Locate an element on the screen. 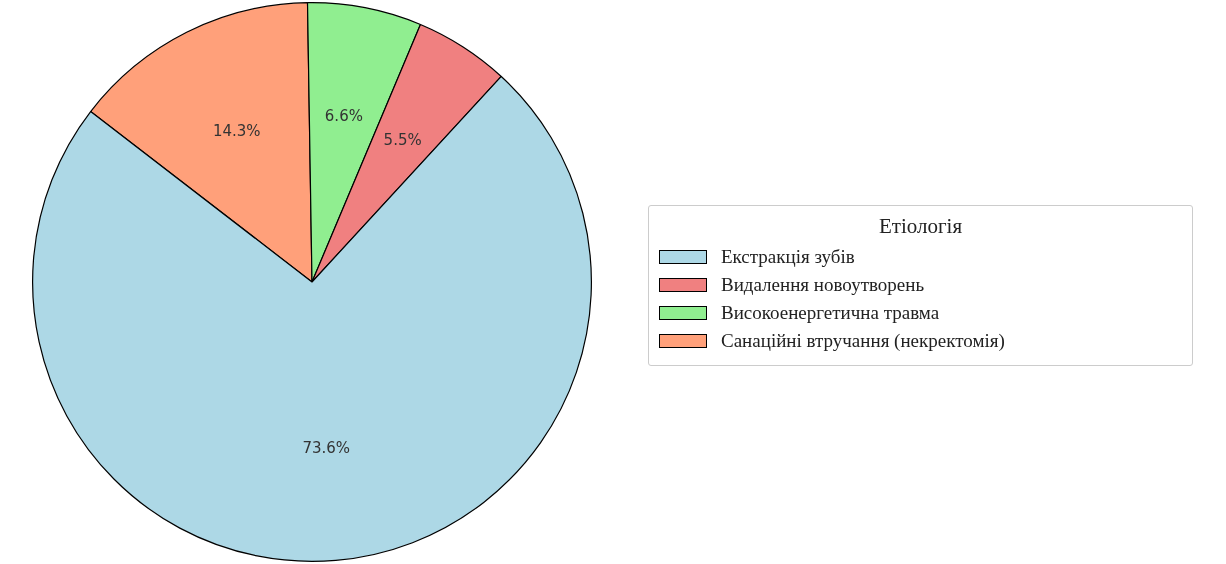 Image resolution: width=1226 pixels, height=564 pixels. legend-title: Етіологія is located at coordinates (920, 226).